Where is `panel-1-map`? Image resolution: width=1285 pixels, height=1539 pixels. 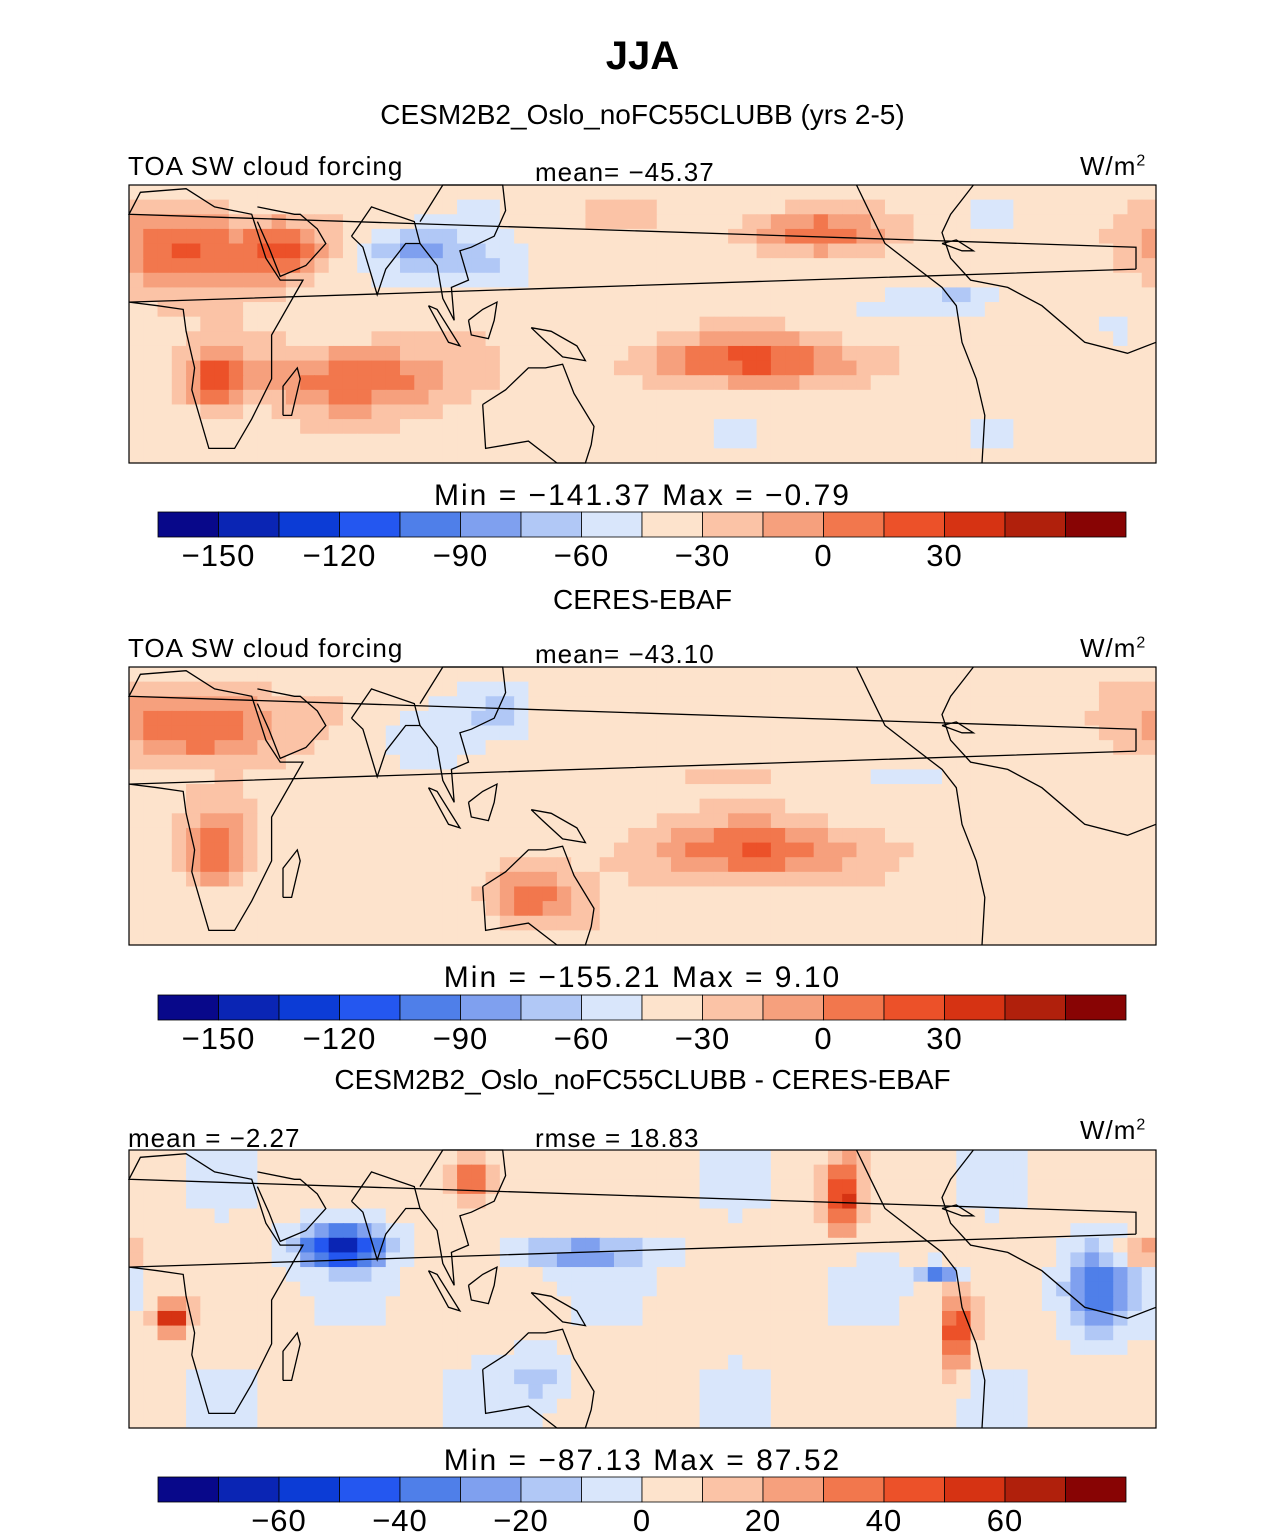
panel-1-map is located at coordinates (642, 324).